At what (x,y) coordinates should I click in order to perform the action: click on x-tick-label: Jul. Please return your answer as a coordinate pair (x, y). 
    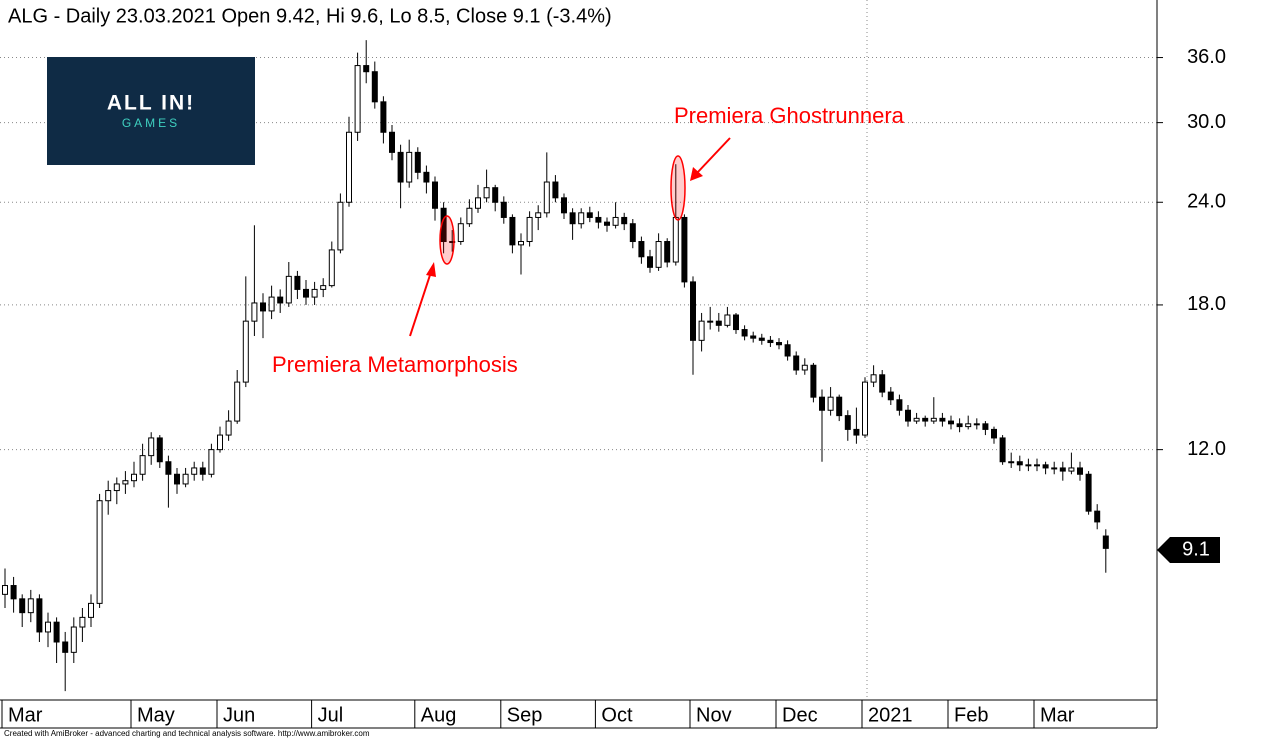
    Looking at the image, I should click on (331, 715).